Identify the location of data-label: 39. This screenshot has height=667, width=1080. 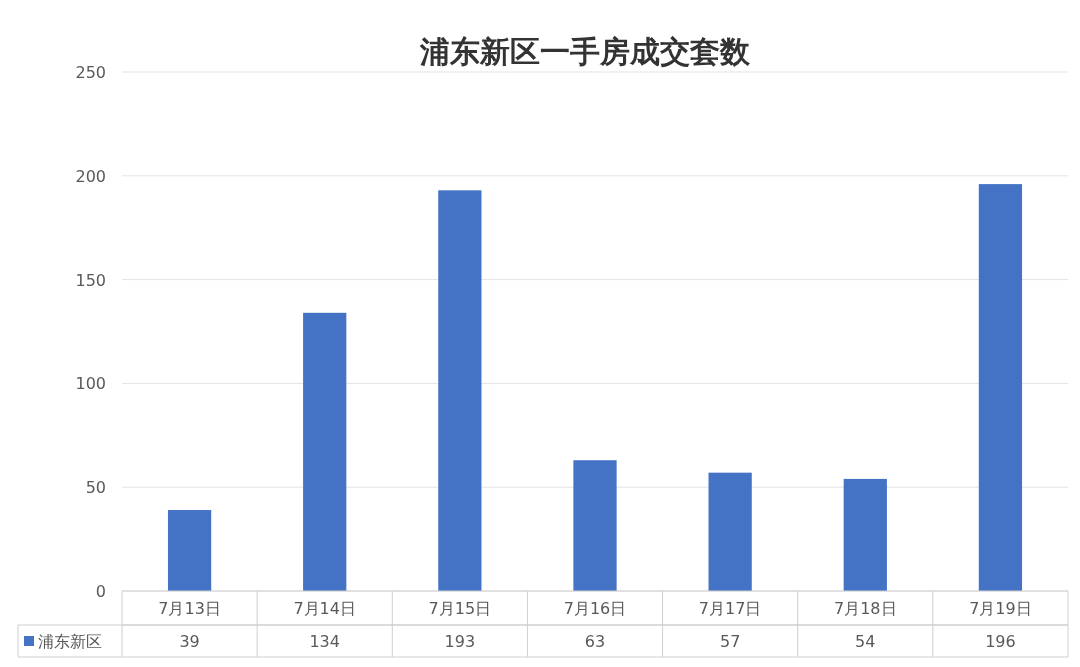
(189, 641).